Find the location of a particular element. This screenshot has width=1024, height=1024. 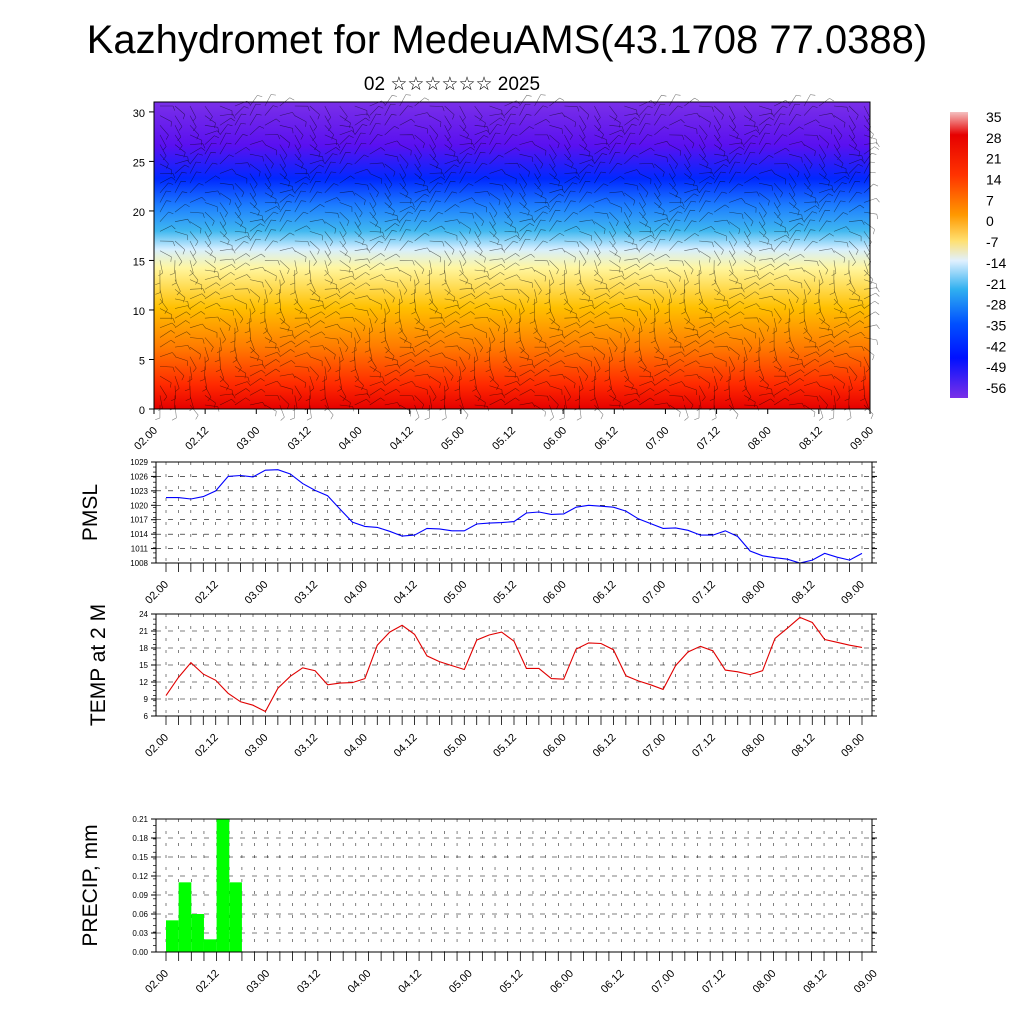

colorbar-label: -28 is located at coordinates (996, 305).